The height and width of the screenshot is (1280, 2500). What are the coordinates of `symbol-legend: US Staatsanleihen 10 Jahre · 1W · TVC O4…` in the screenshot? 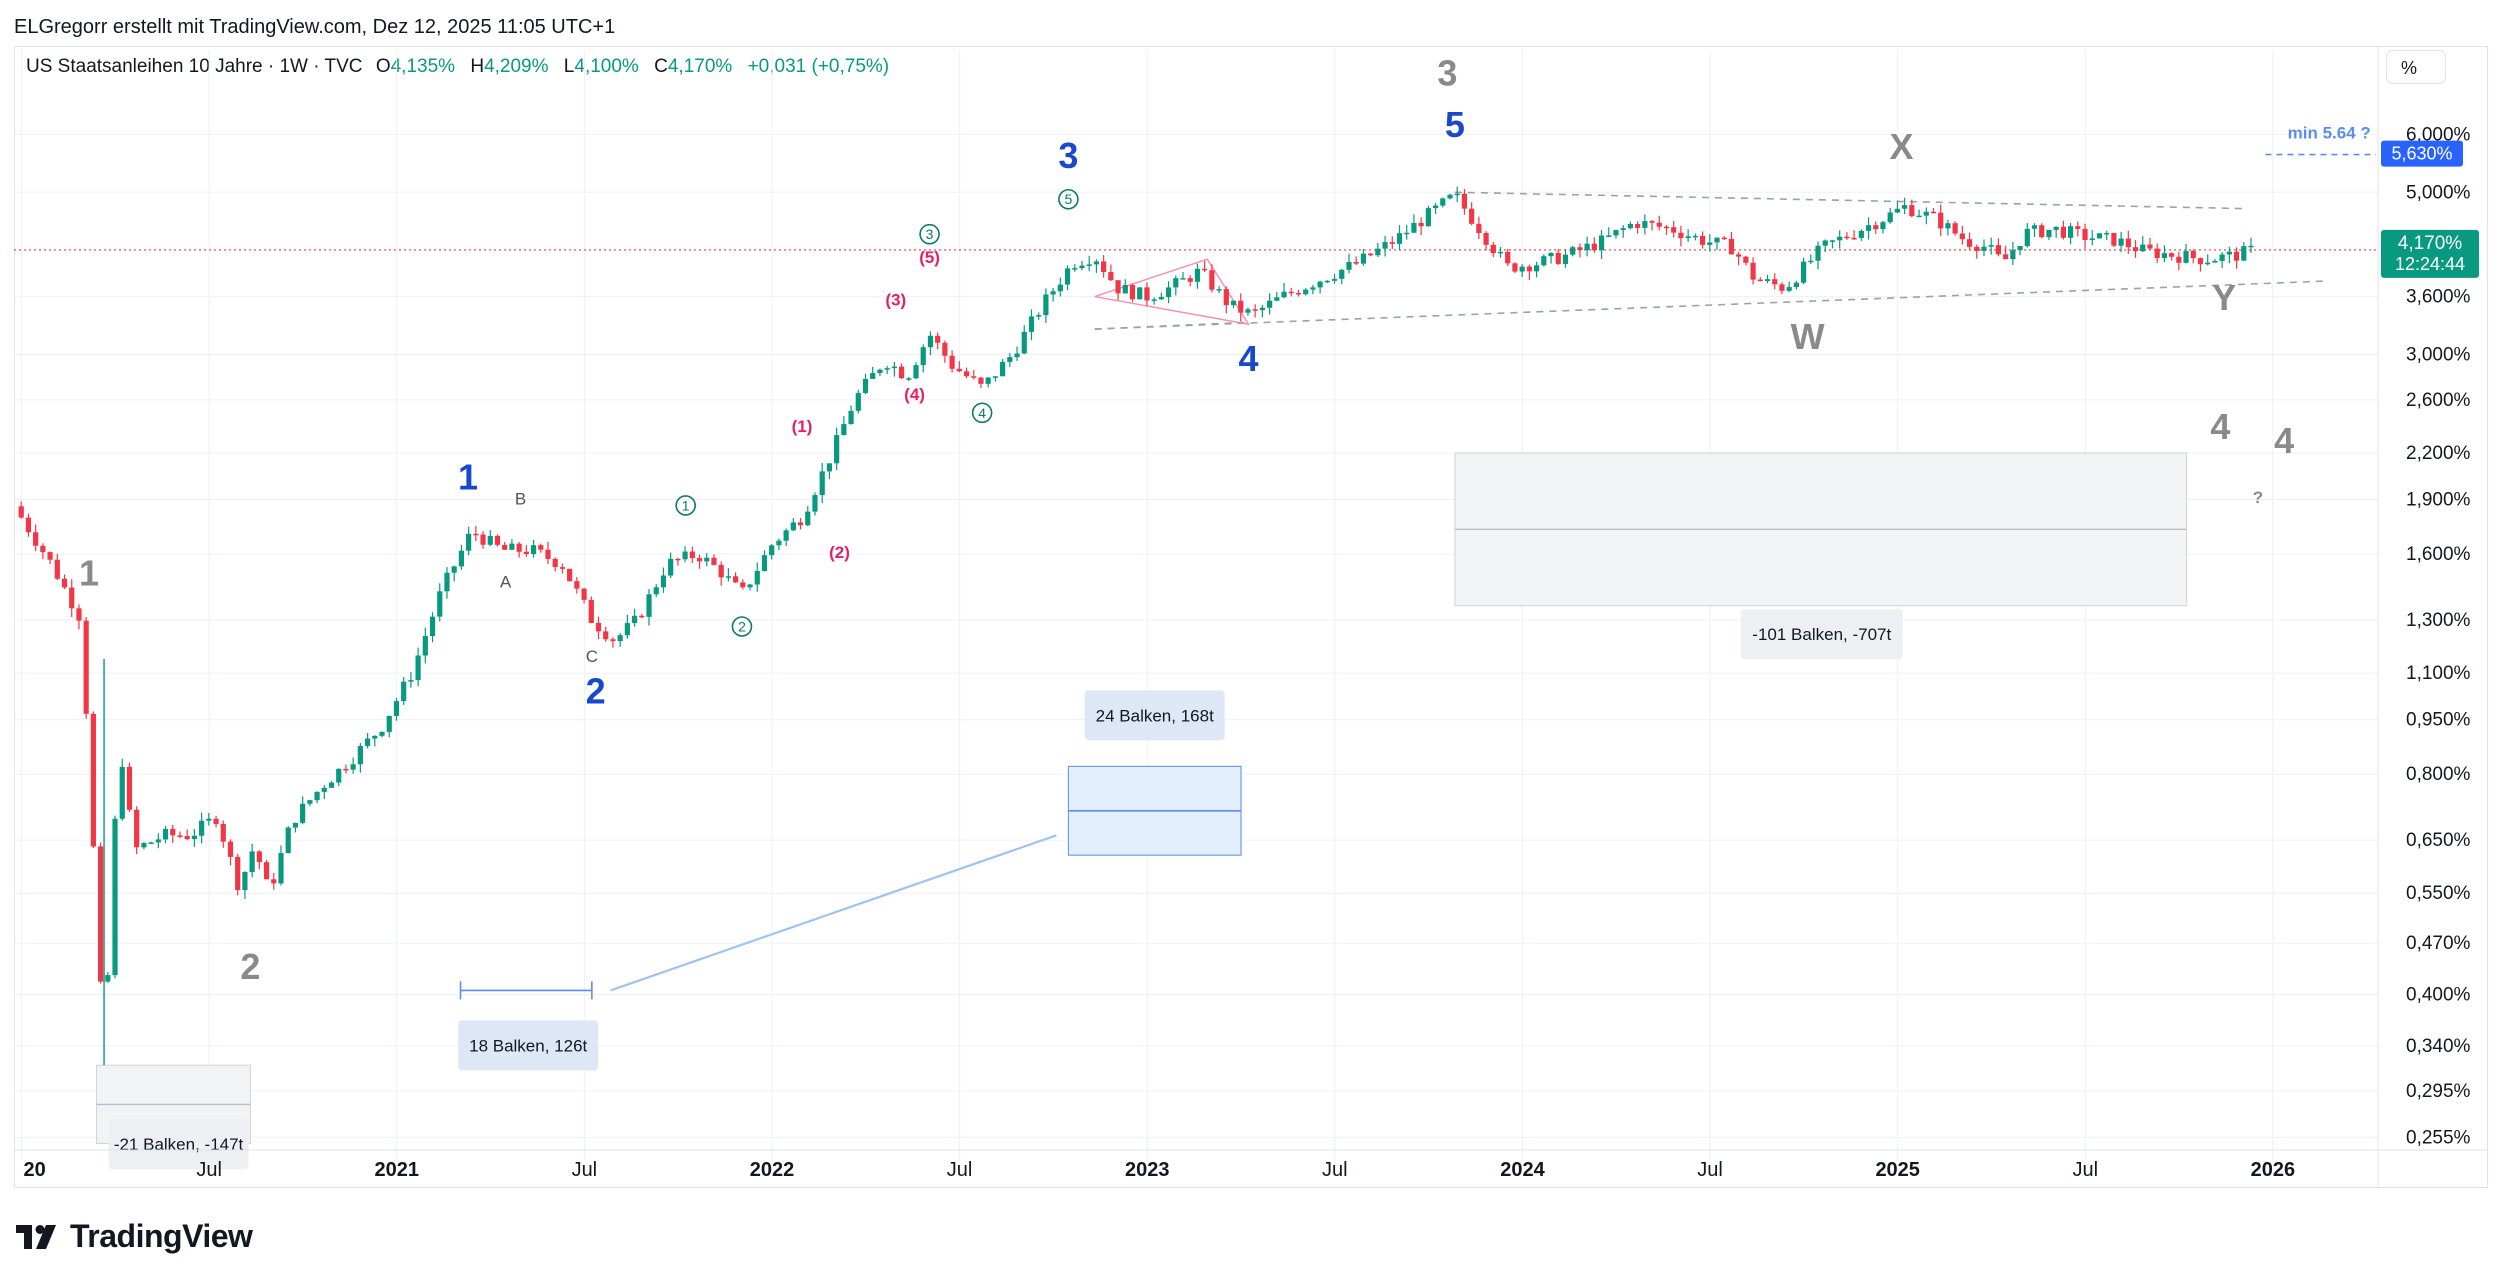 It's located at (462, 67).